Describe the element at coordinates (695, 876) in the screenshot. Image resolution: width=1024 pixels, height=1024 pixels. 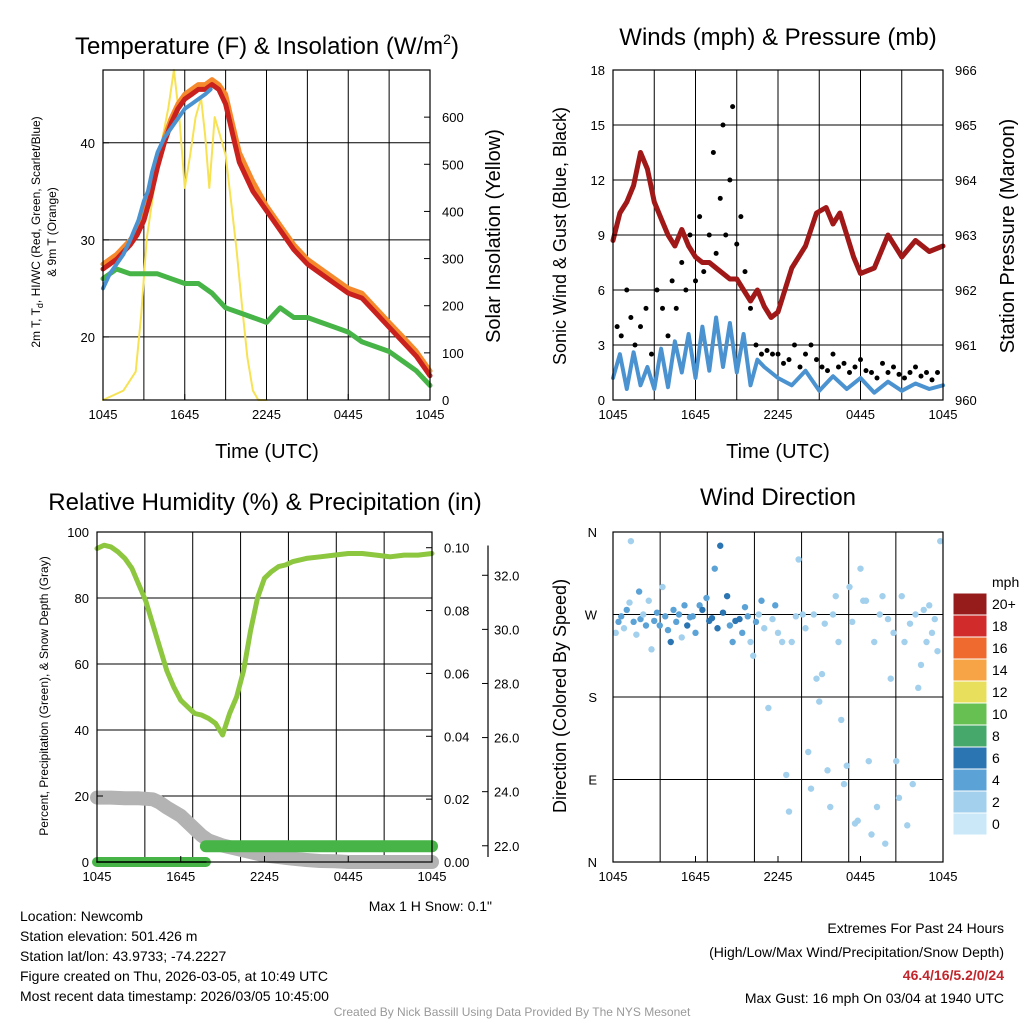
I see `dir-xtick-label: 1645` at that location.